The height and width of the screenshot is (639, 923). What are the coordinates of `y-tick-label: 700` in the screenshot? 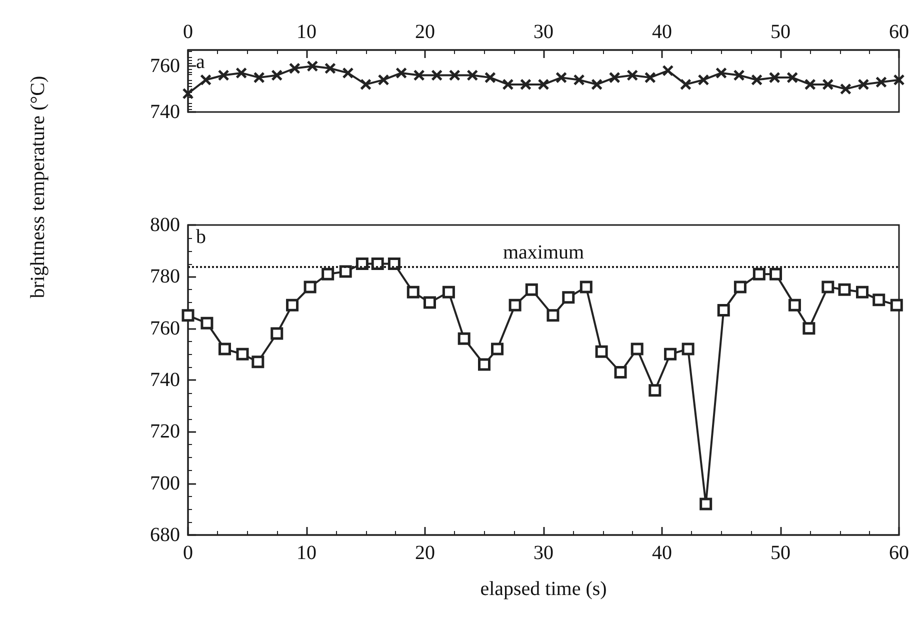 It's located at (165, 483).